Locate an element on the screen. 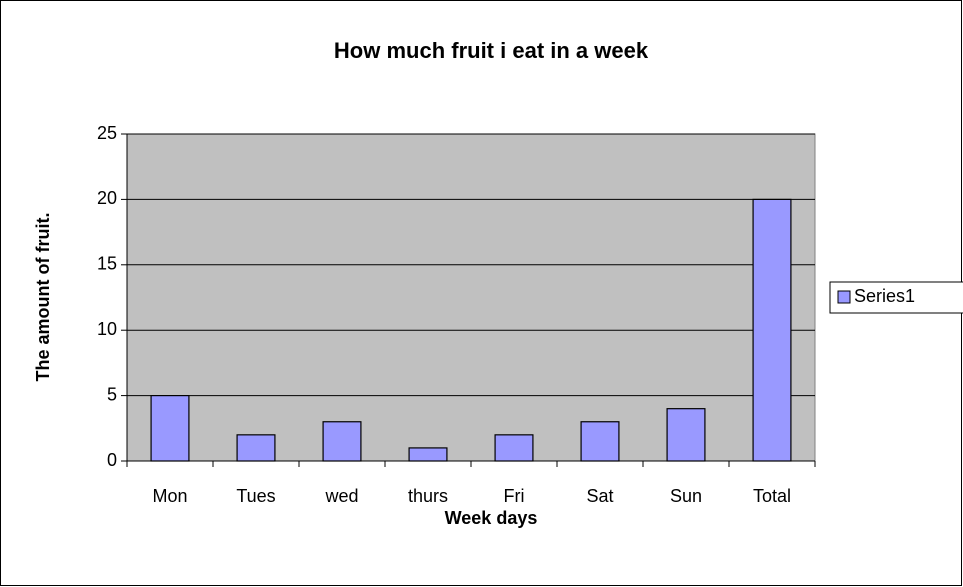 The image size is (963, 587). y-tick-label: 20 is located at coordinates (107, 198).